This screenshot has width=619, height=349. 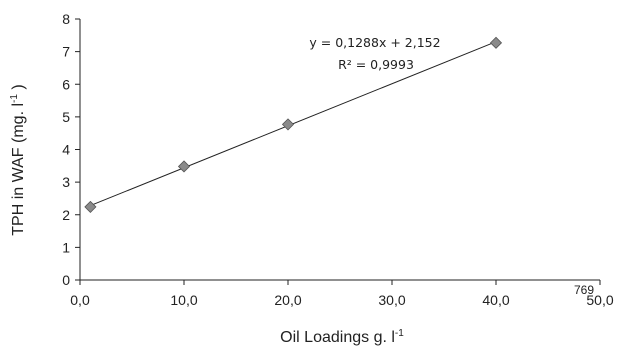 I want to click on y-tick-label: 6, so click(x=66, y=84).